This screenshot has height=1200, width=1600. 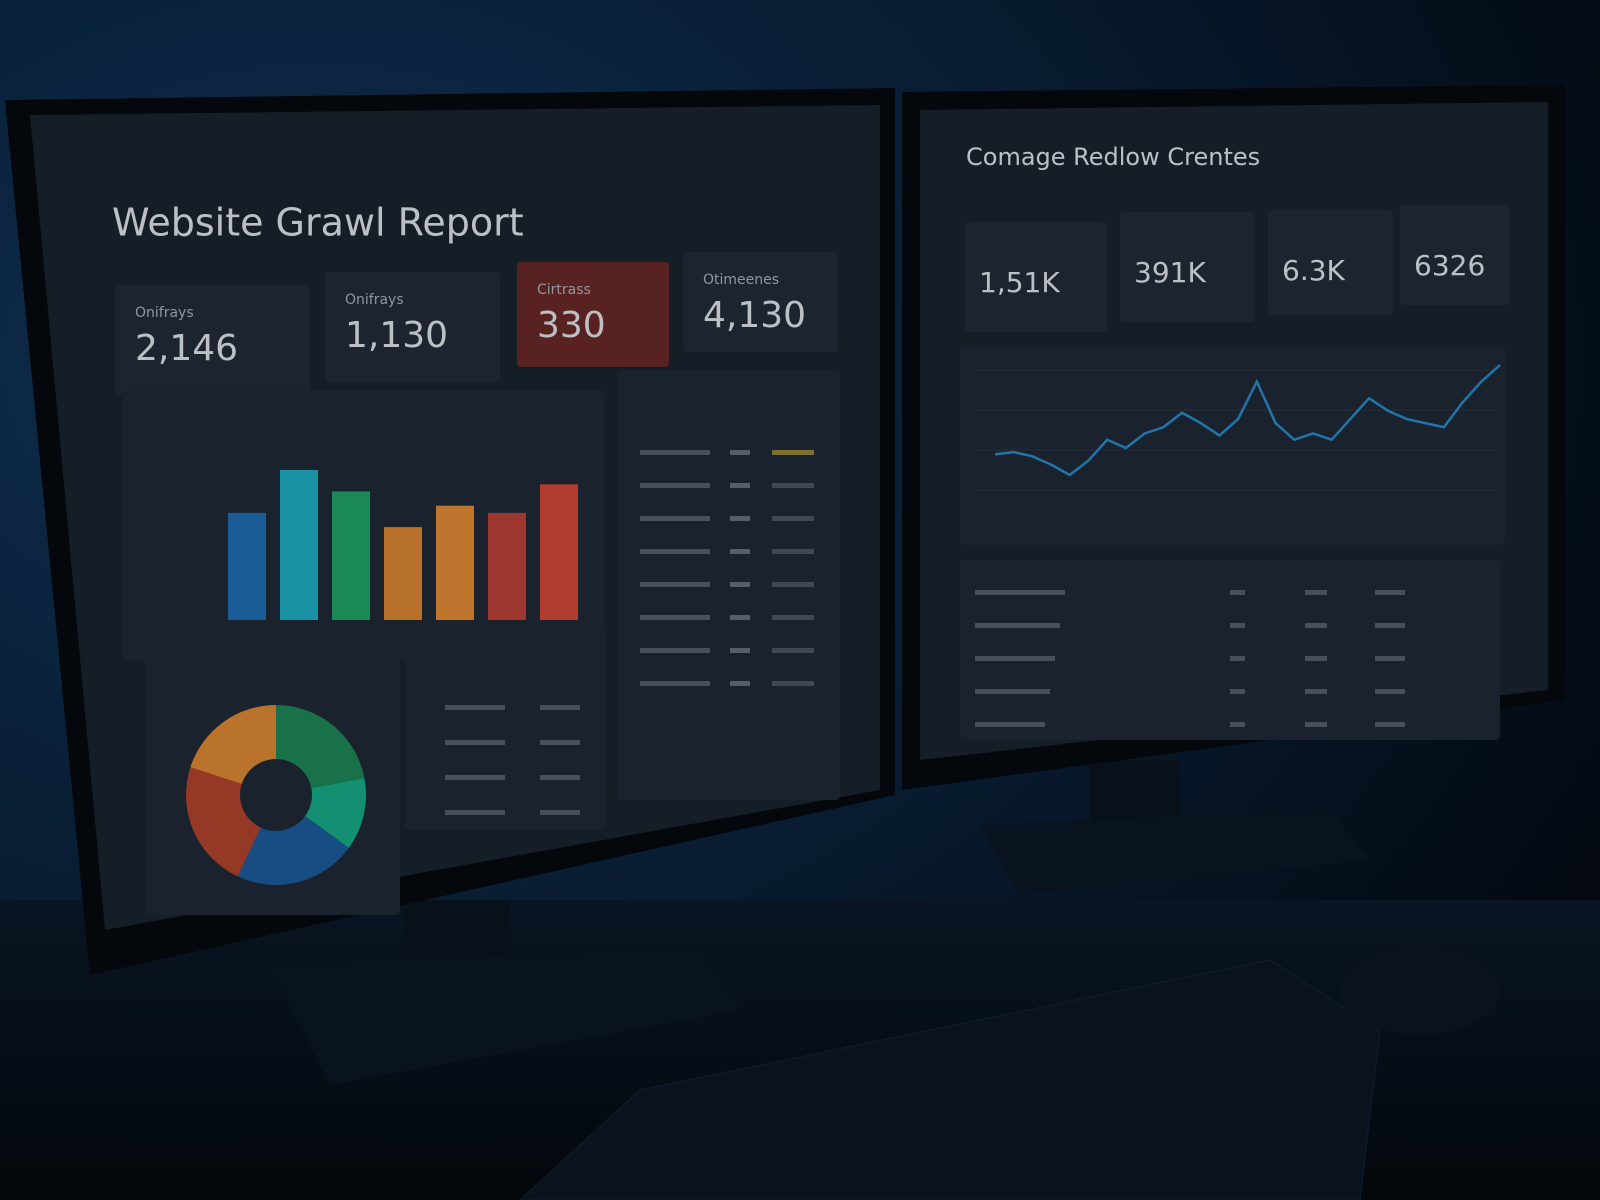 I want to click on kpi-value: 1,130, so click(x=396, y=335).